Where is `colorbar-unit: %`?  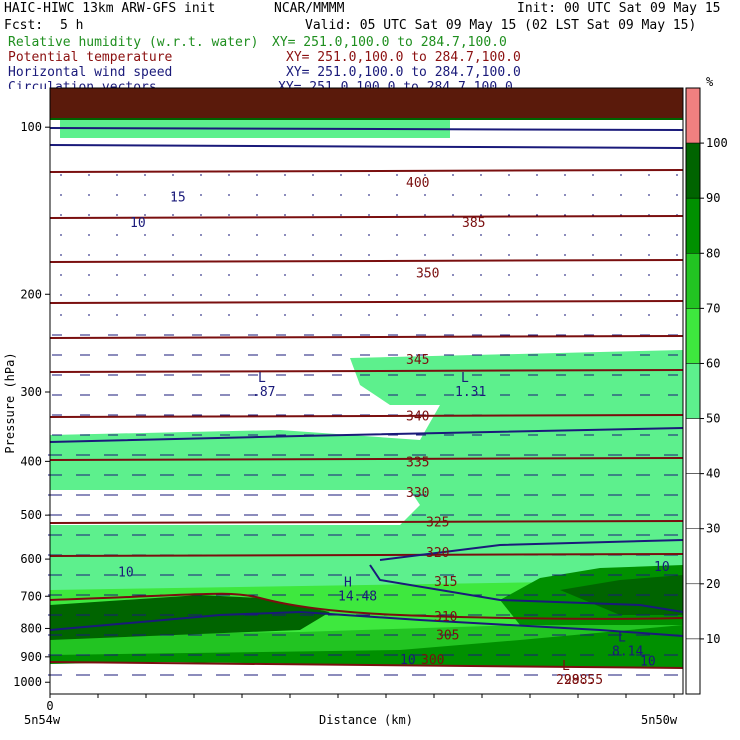 colorbar-unit: % is located at coordinates (710, 82).